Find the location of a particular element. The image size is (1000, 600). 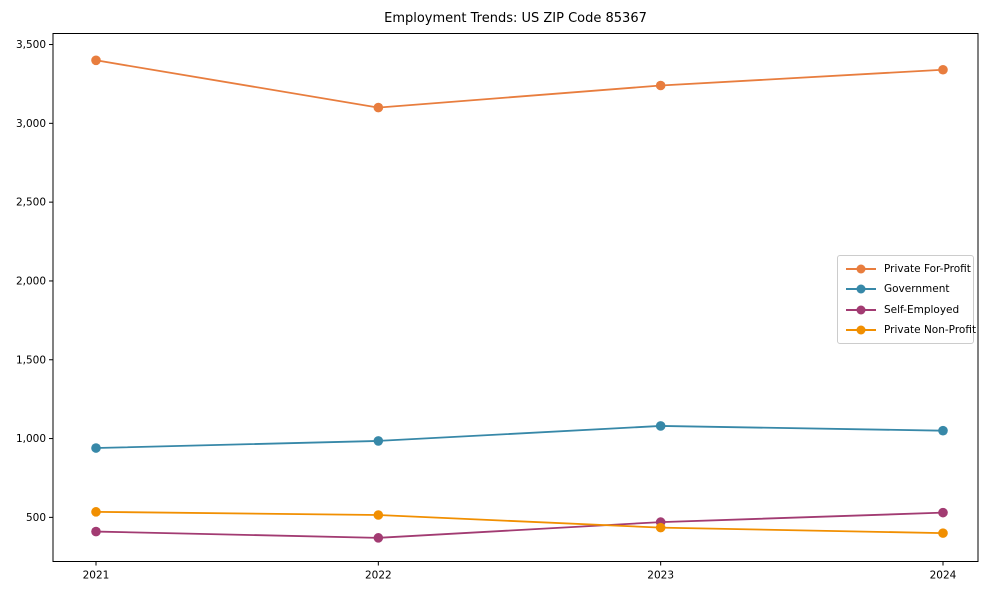

legend-item-self-employed: Self-Employed is located at coordinates (905, 310).